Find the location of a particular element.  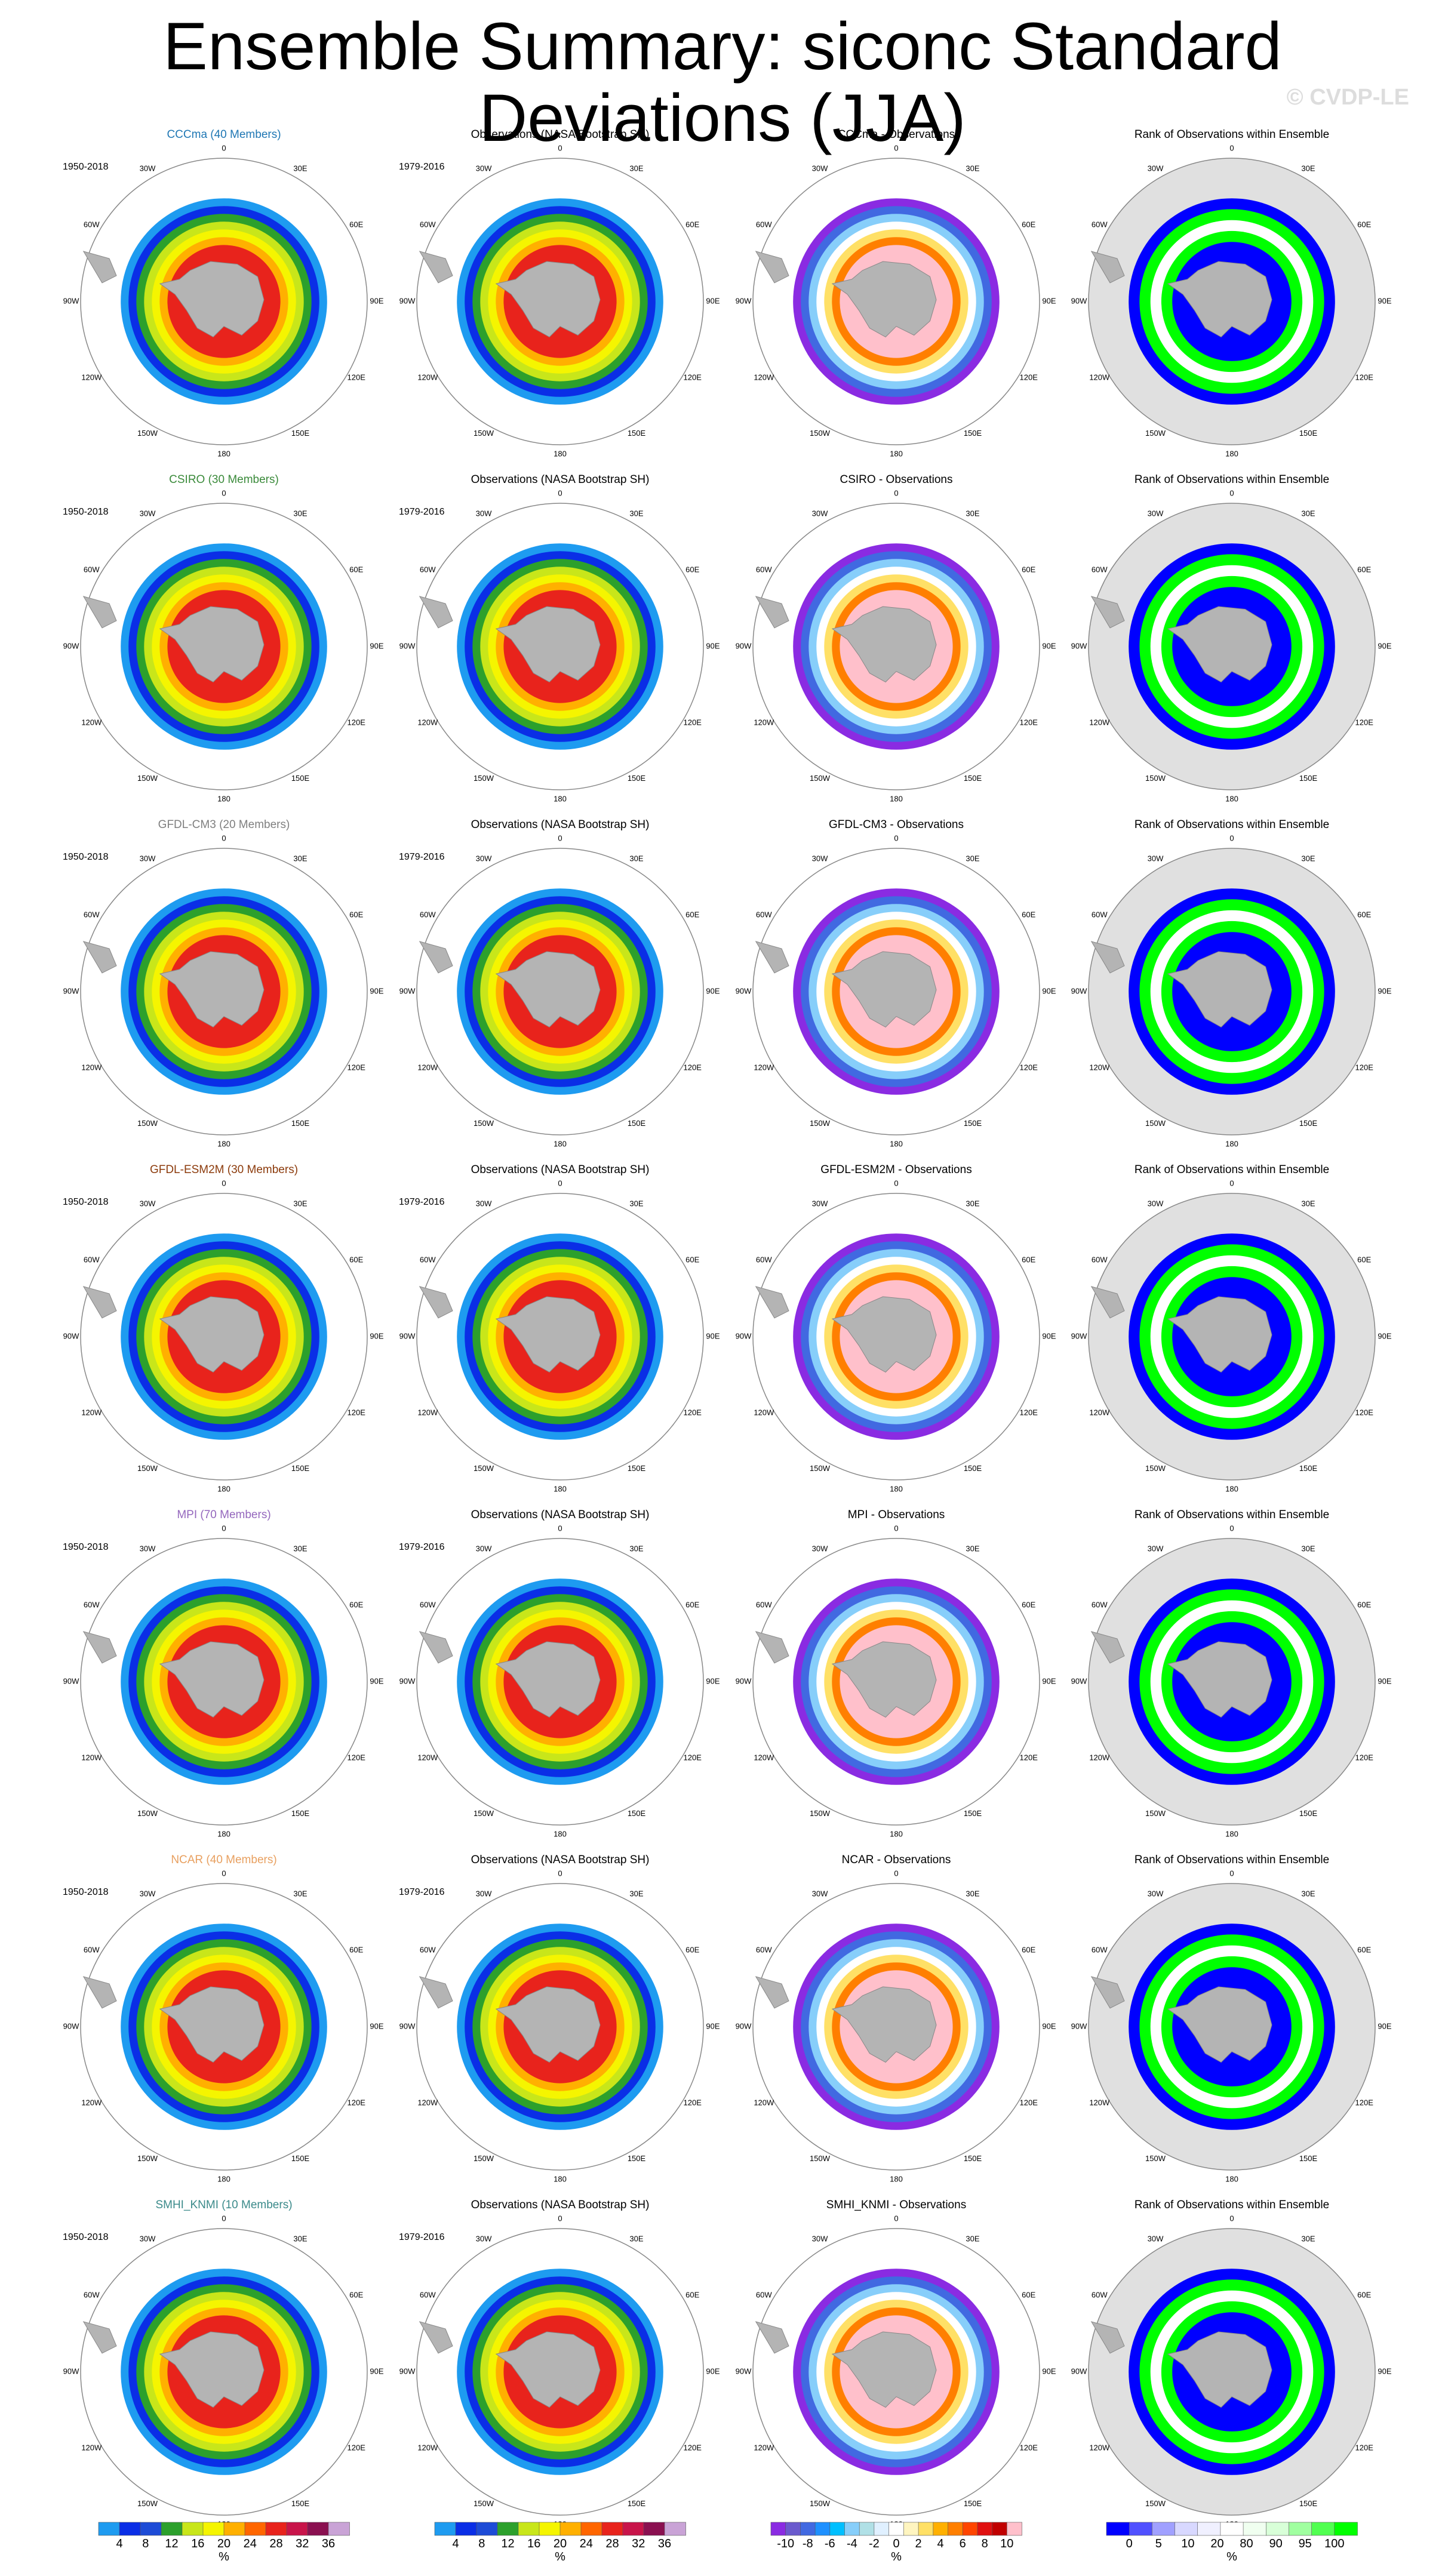

polar-map-rank: 0 30E 60E 90E 120E 150E 180 150W 120W 90W 60W 30W is located at coordinates (1231, 300).